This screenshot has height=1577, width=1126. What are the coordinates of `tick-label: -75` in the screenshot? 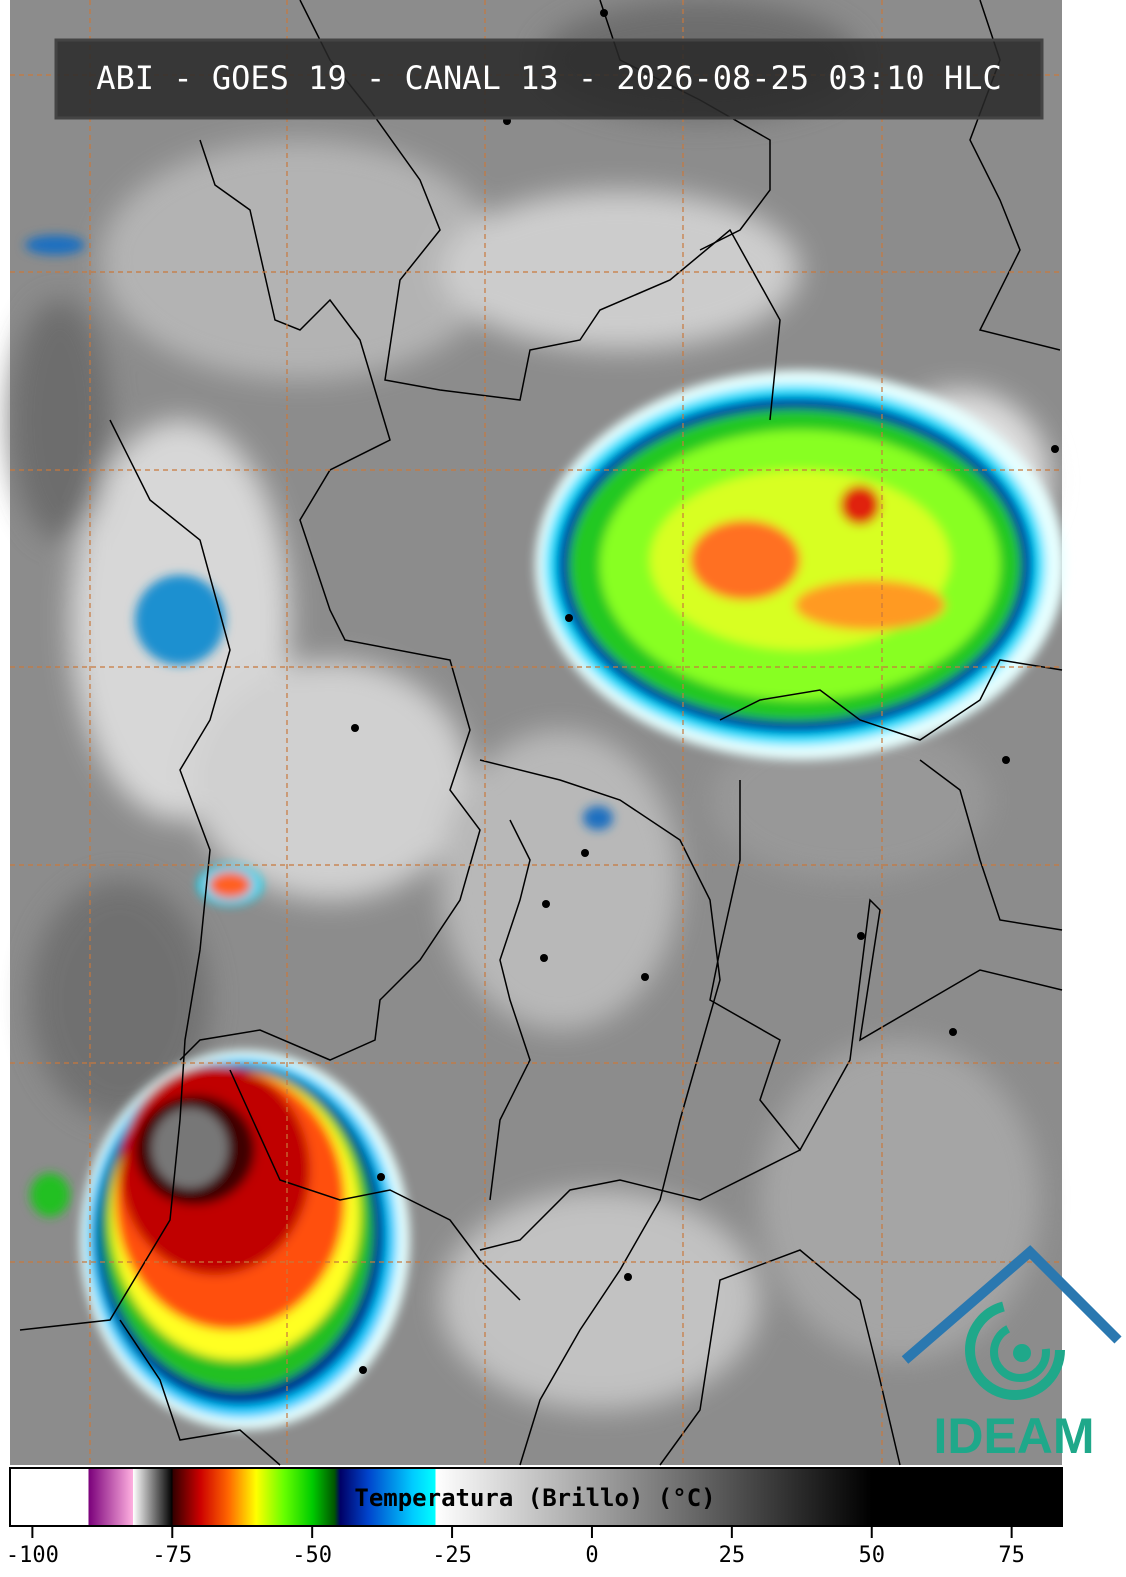 It's located at (172, 1555).